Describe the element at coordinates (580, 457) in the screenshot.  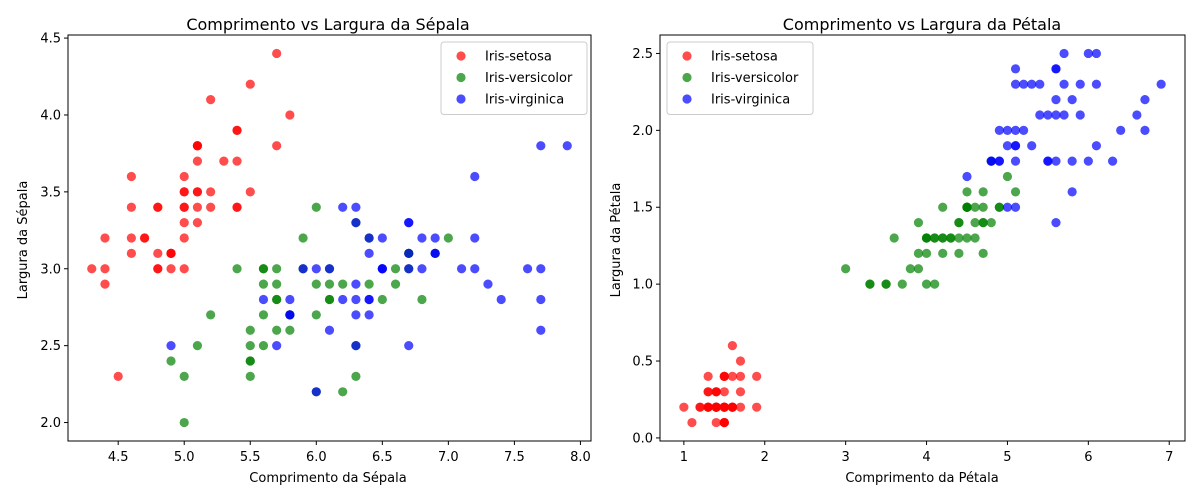
I see `x-tick-label: 8.0` at that location.